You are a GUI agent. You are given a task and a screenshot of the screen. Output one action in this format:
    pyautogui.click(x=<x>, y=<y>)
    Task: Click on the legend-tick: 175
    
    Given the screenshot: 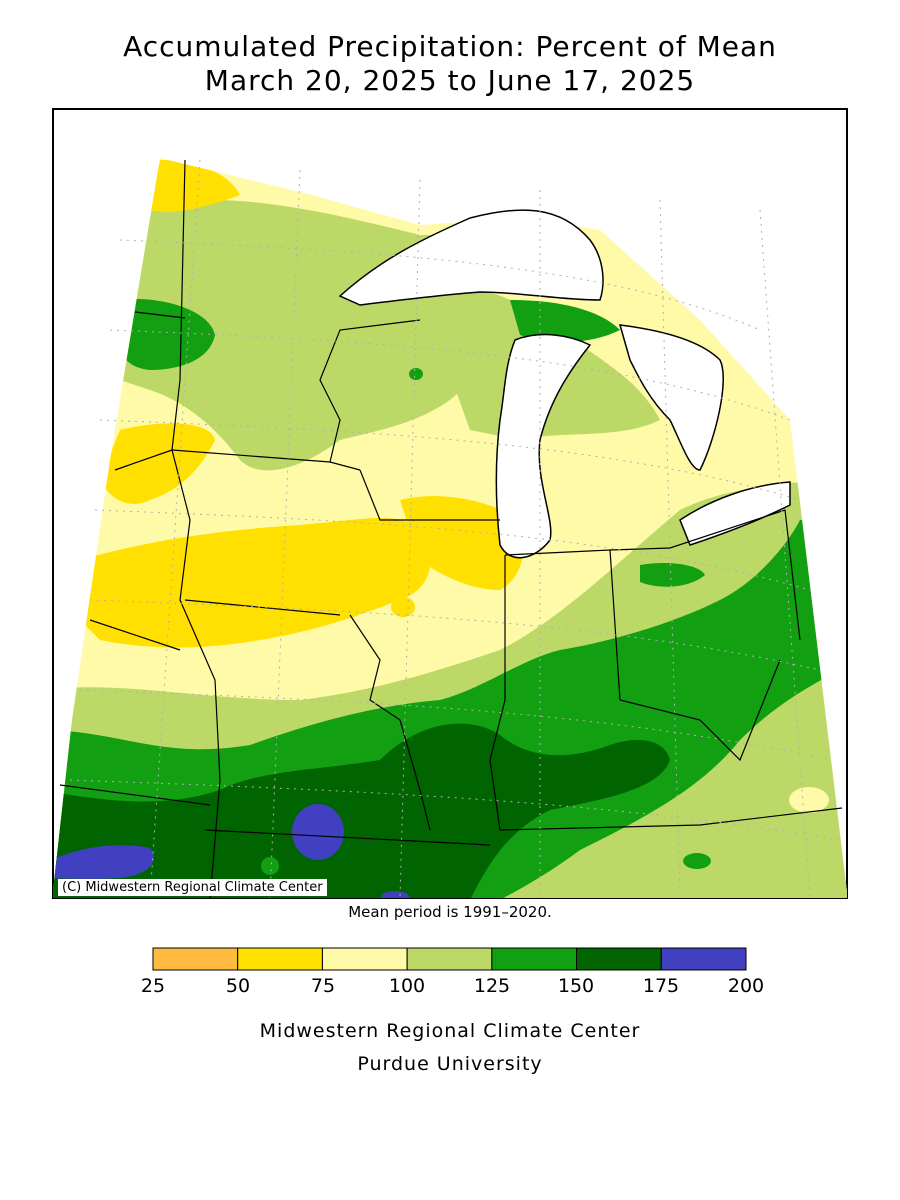 What is the action you would take?
    pyautogui.click(x=661, y=986)
    